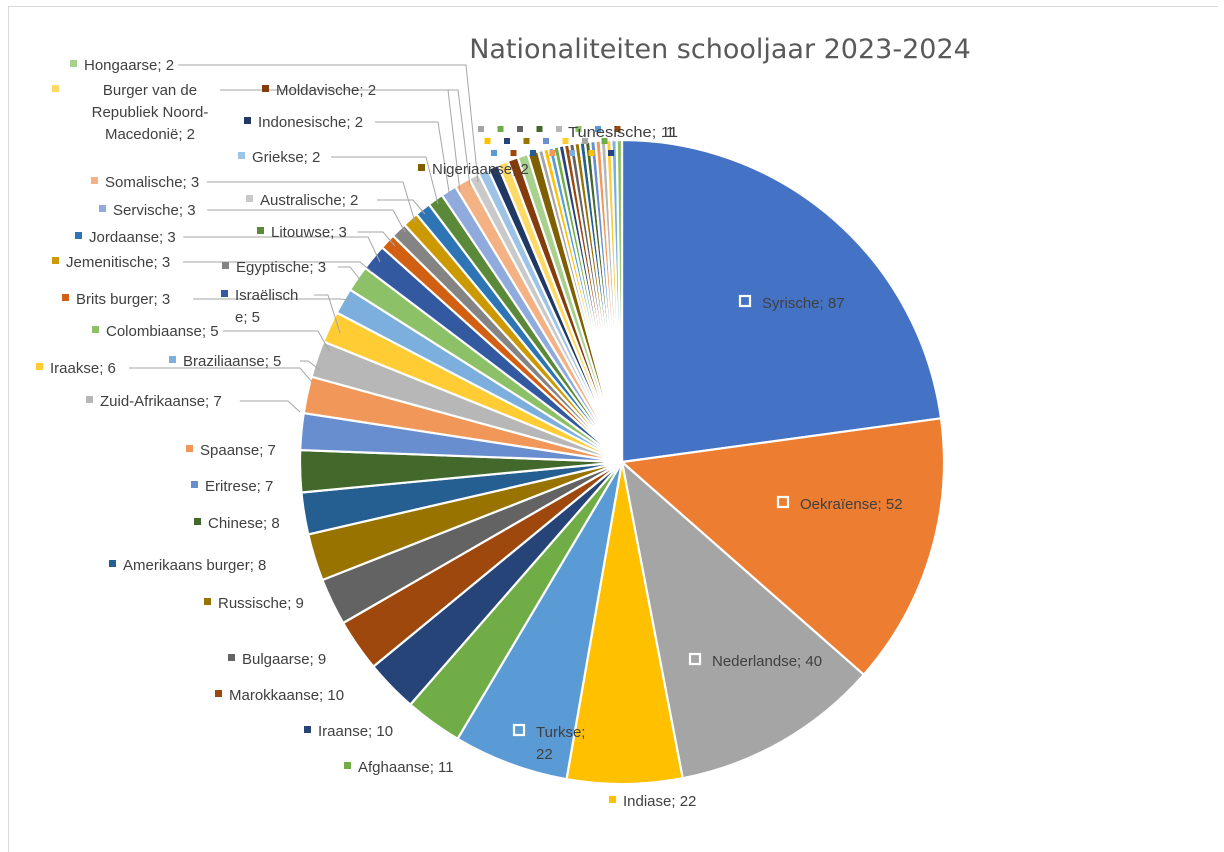 This screenshot has height=852, width=1224. What do you see at coordinates (83, 368) in the screenshot?
I see `data-label-text-iraakse: Iraakse; 6` at bounding box center [83, 368].